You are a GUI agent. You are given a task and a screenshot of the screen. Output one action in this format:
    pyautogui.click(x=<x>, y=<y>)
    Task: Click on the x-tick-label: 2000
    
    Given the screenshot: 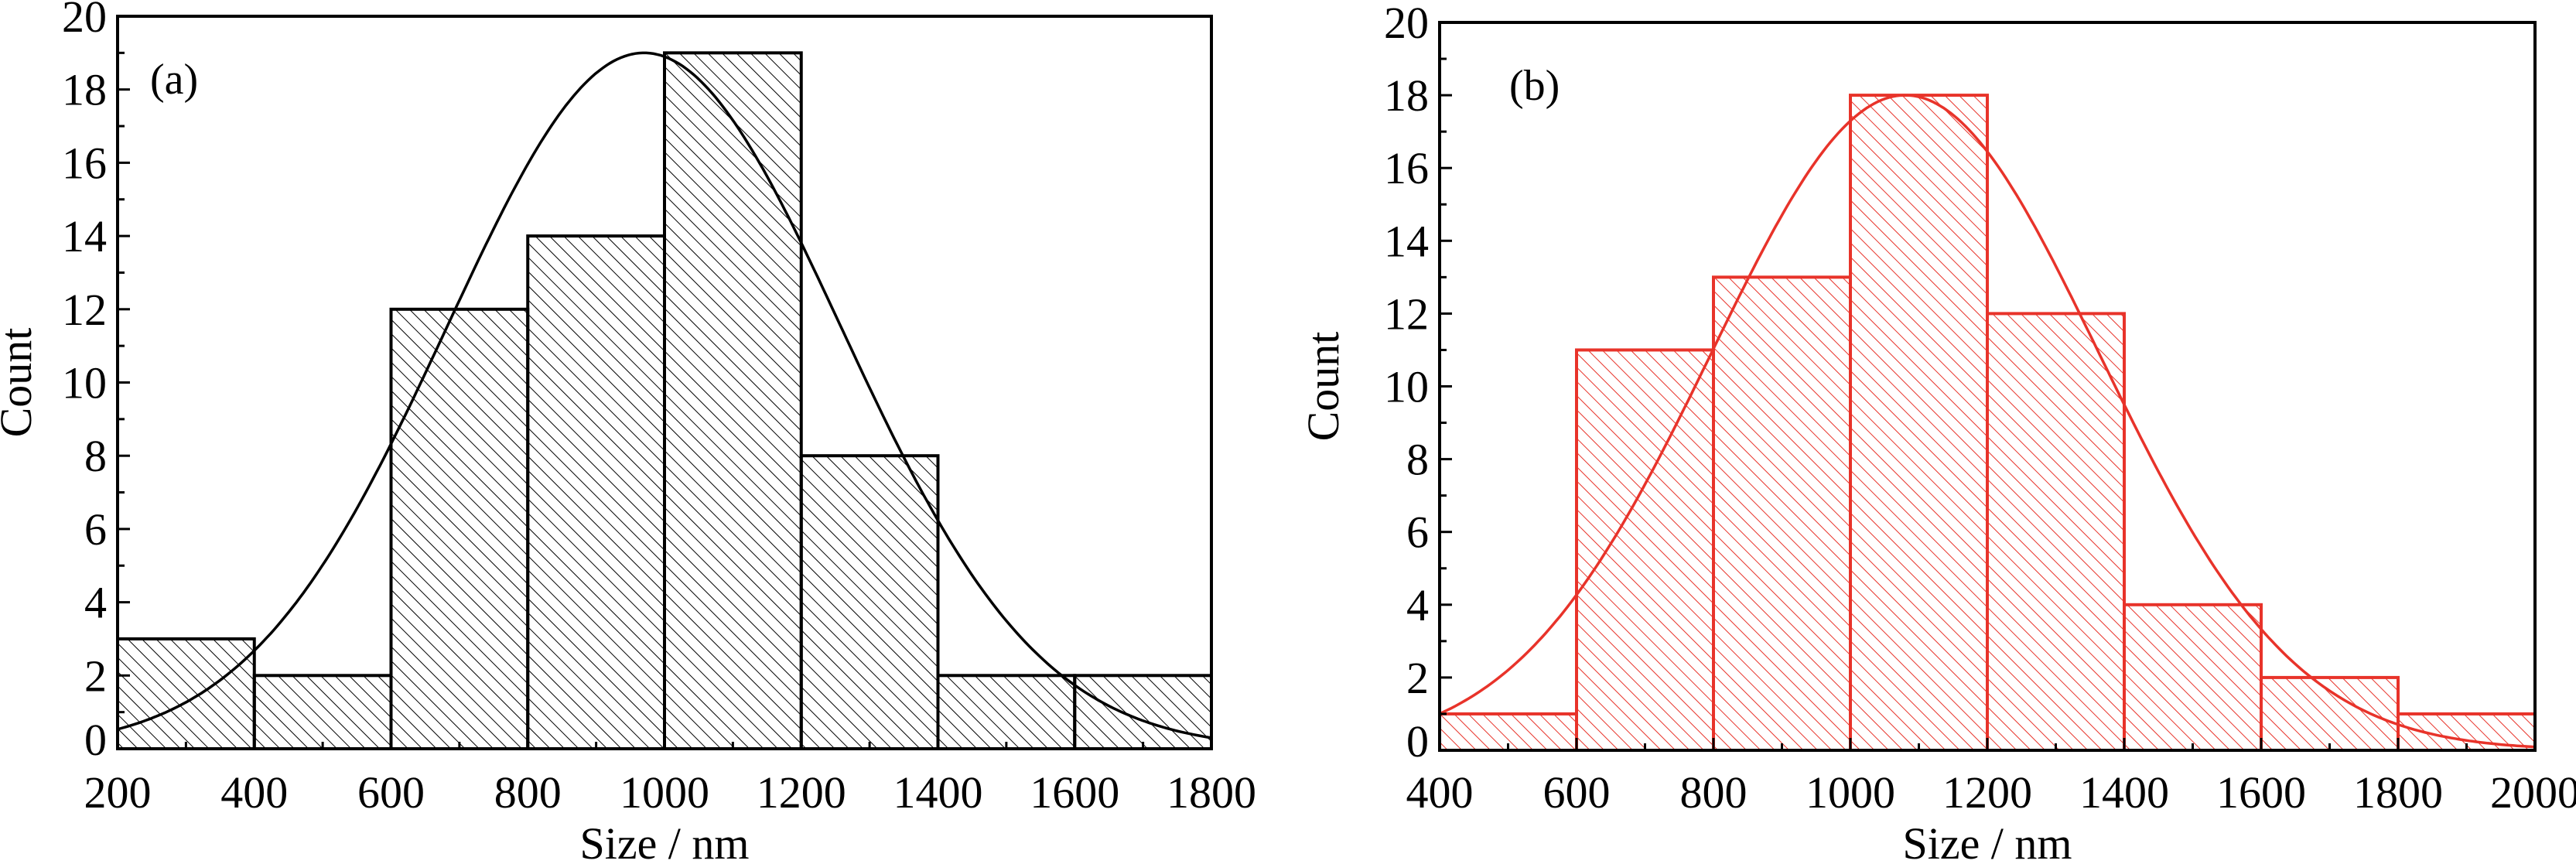 What is the action you would take?
    pyautogui.click(x=2533, y=792)
    